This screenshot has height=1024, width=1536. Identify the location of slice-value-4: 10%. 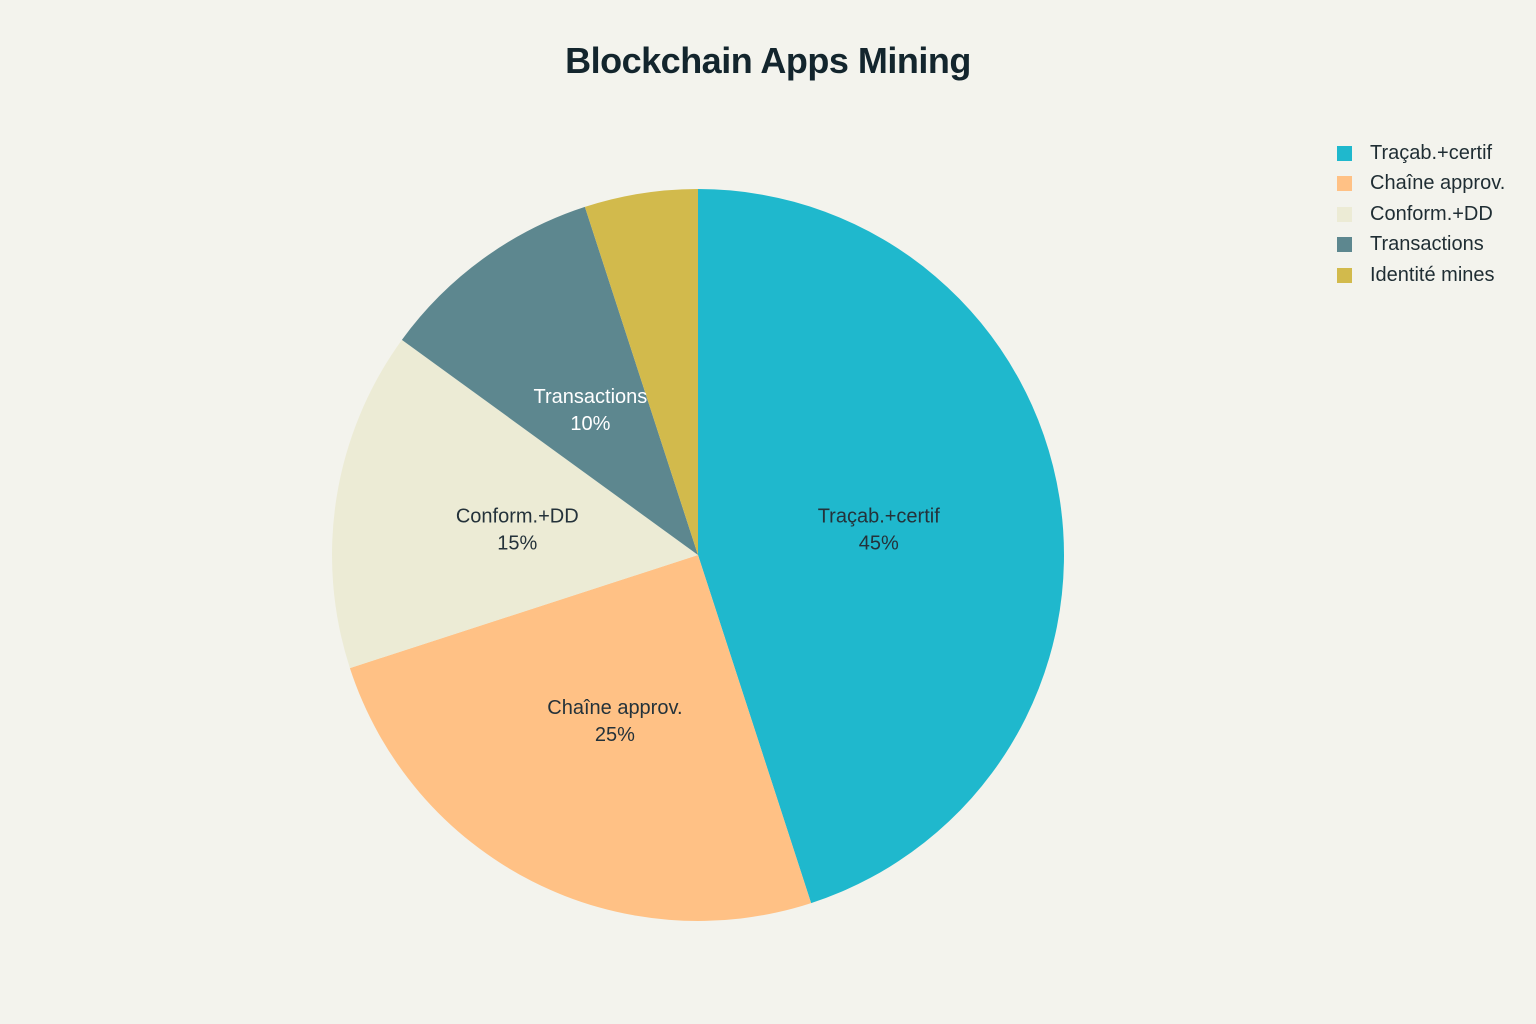
(590, 424).